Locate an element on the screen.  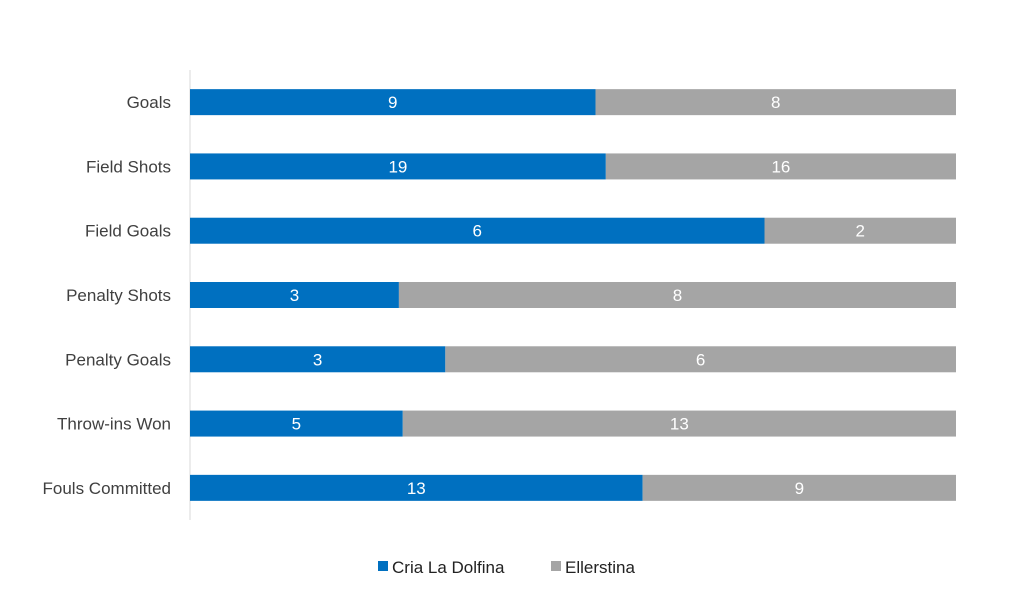
data-label: 5 is located at coordinates (296, 424).